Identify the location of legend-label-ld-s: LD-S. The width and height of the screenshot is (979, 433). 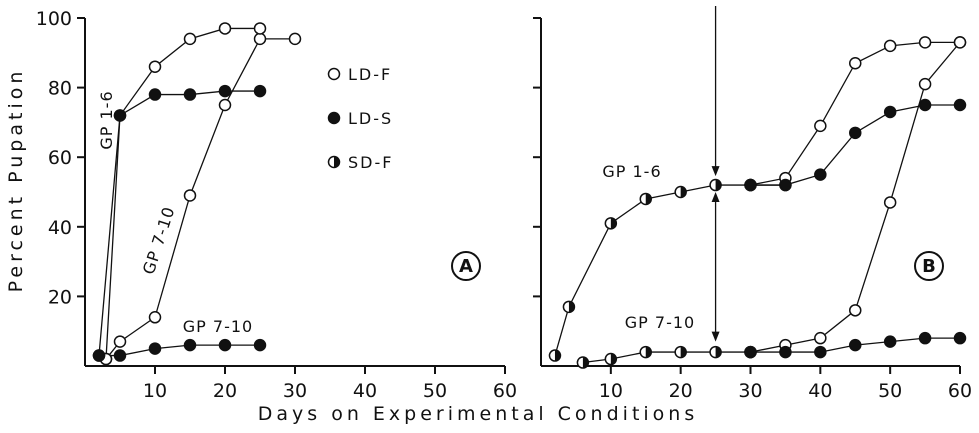
(370, 118).